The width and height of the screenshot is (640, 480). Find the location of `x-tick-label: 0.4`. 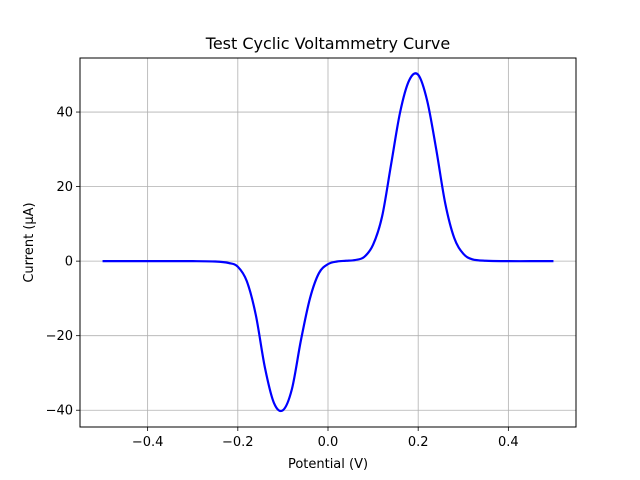

x-tick-label: 0.4 is located at coordinates (508, 442).